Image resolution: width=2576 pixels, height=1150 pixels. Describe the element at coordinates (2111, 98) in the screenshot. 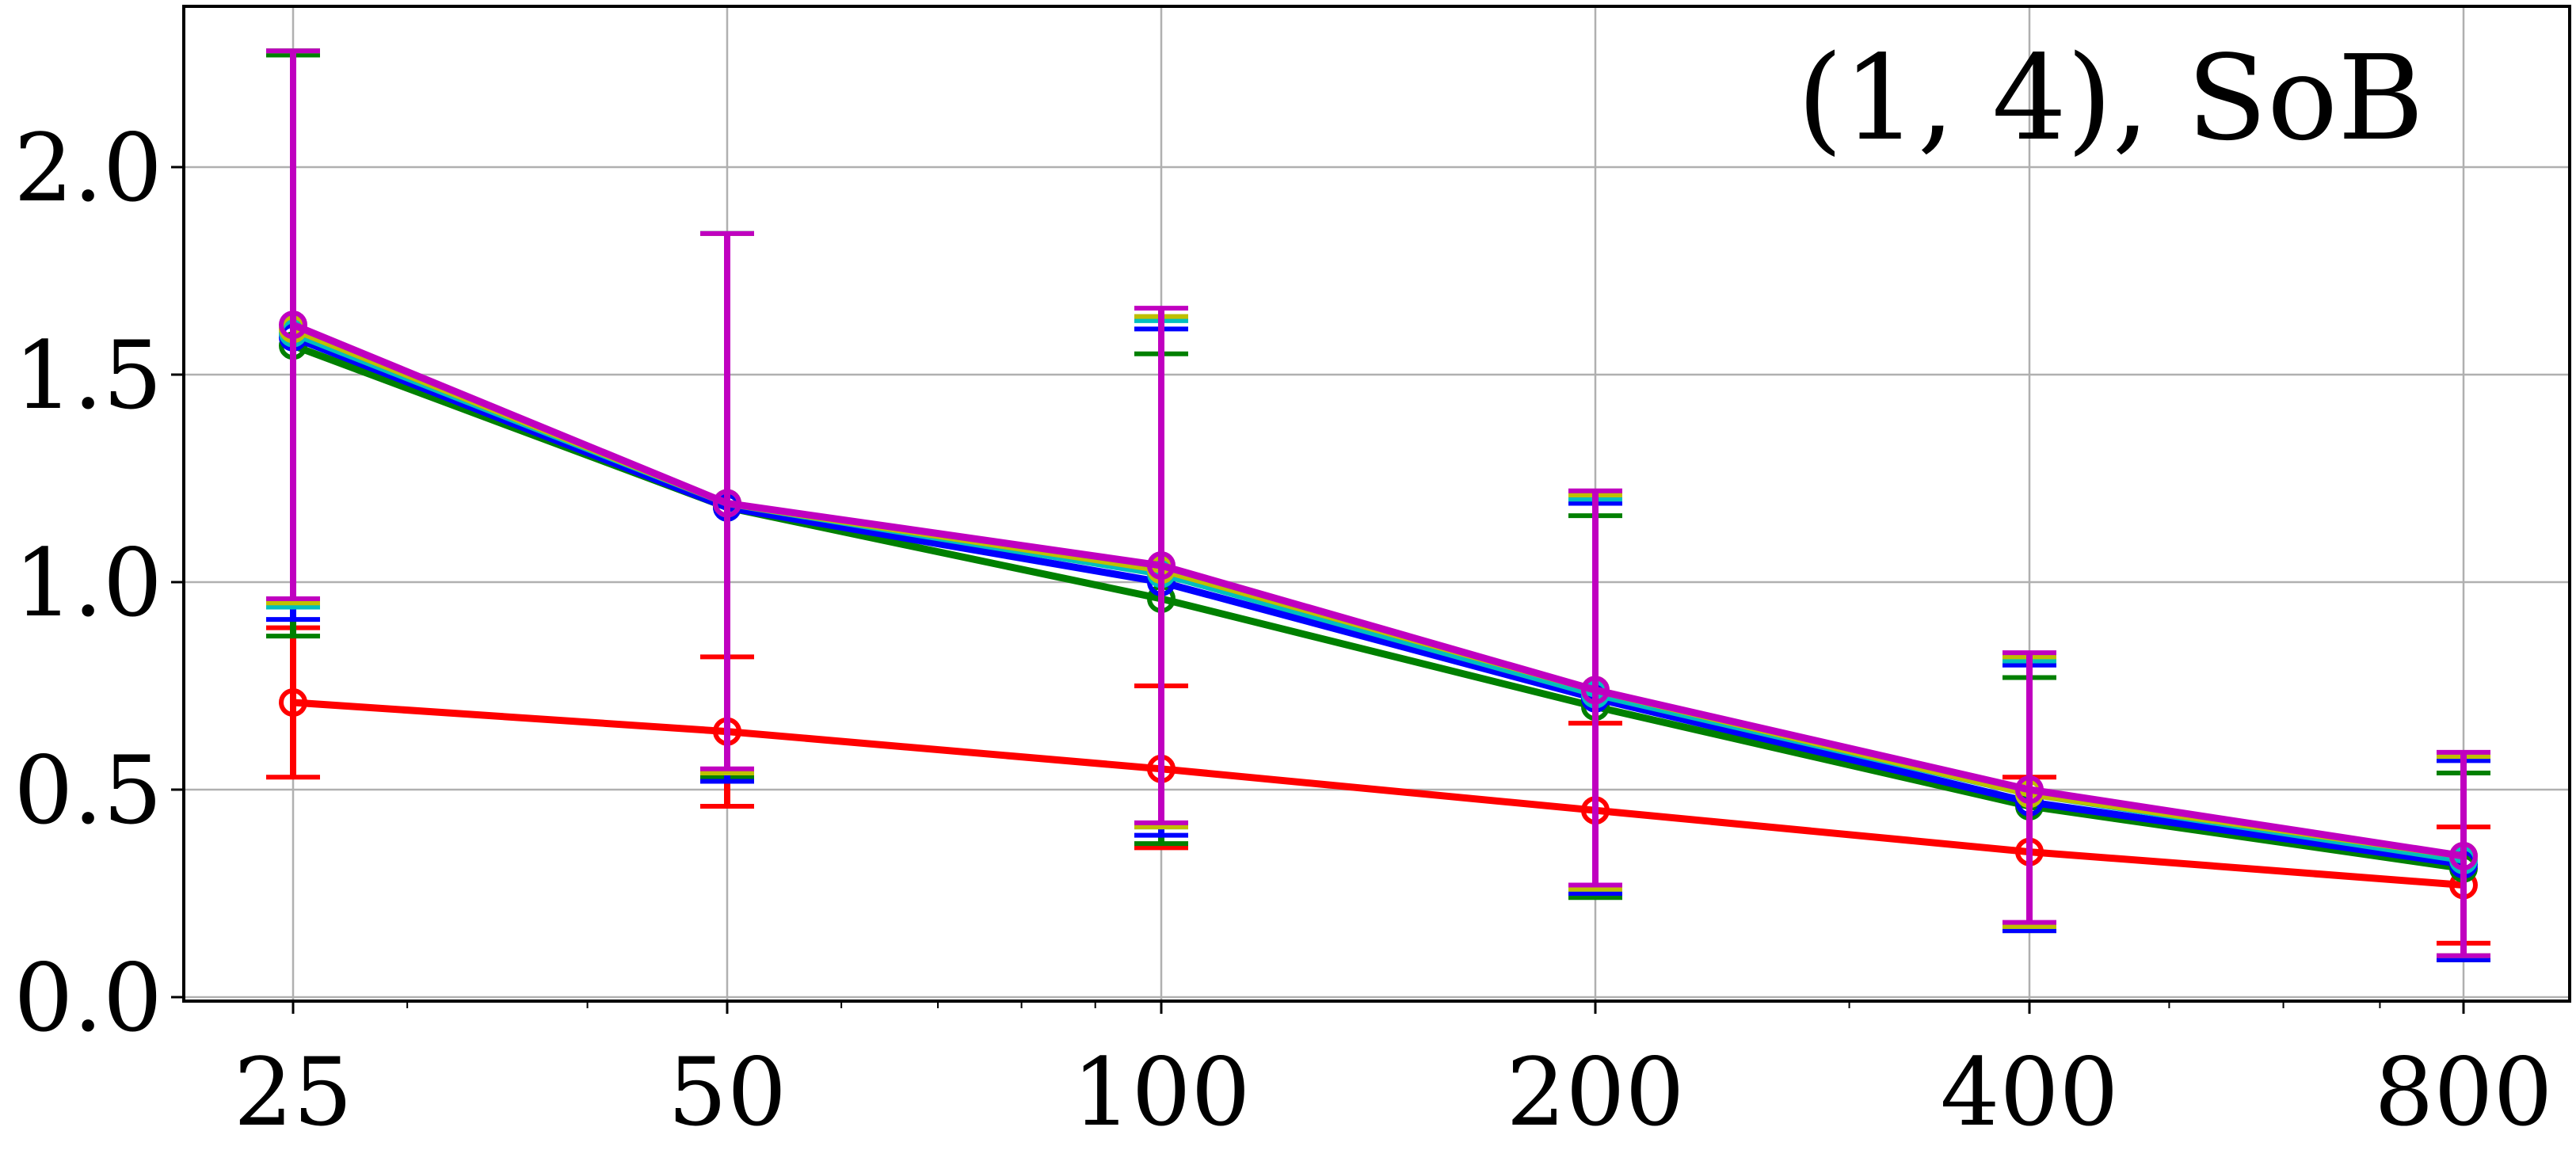

I see `chart-annotation: (1, 4), SoB` at that location.